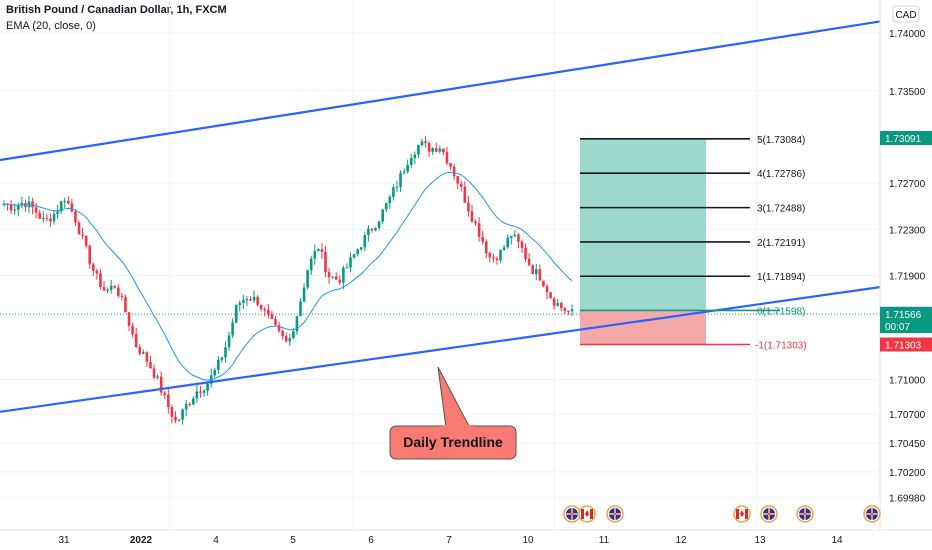 The image size is (932, 550). What do you see at coordinates (746, 514) in the screenshot?
I see `canada-flag-band` at bounding box center [746, 514].